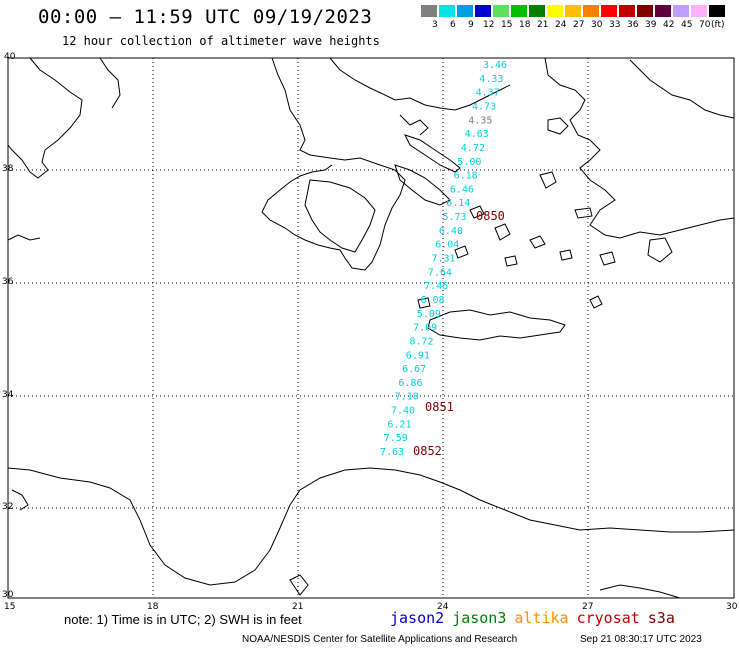 The width and height of the screenshot is (740, 650). Describe the element at coordinates (491, 79) in the screenshot. I see `track-value: 4.33` at that location.